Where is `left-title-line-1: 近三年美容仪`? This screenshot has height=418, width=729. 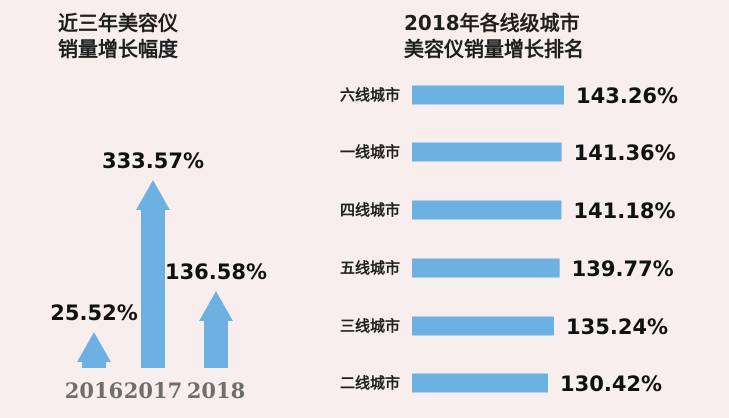 left-title-line-1: 近三年美容仪 is located at coordinates (118, 23).